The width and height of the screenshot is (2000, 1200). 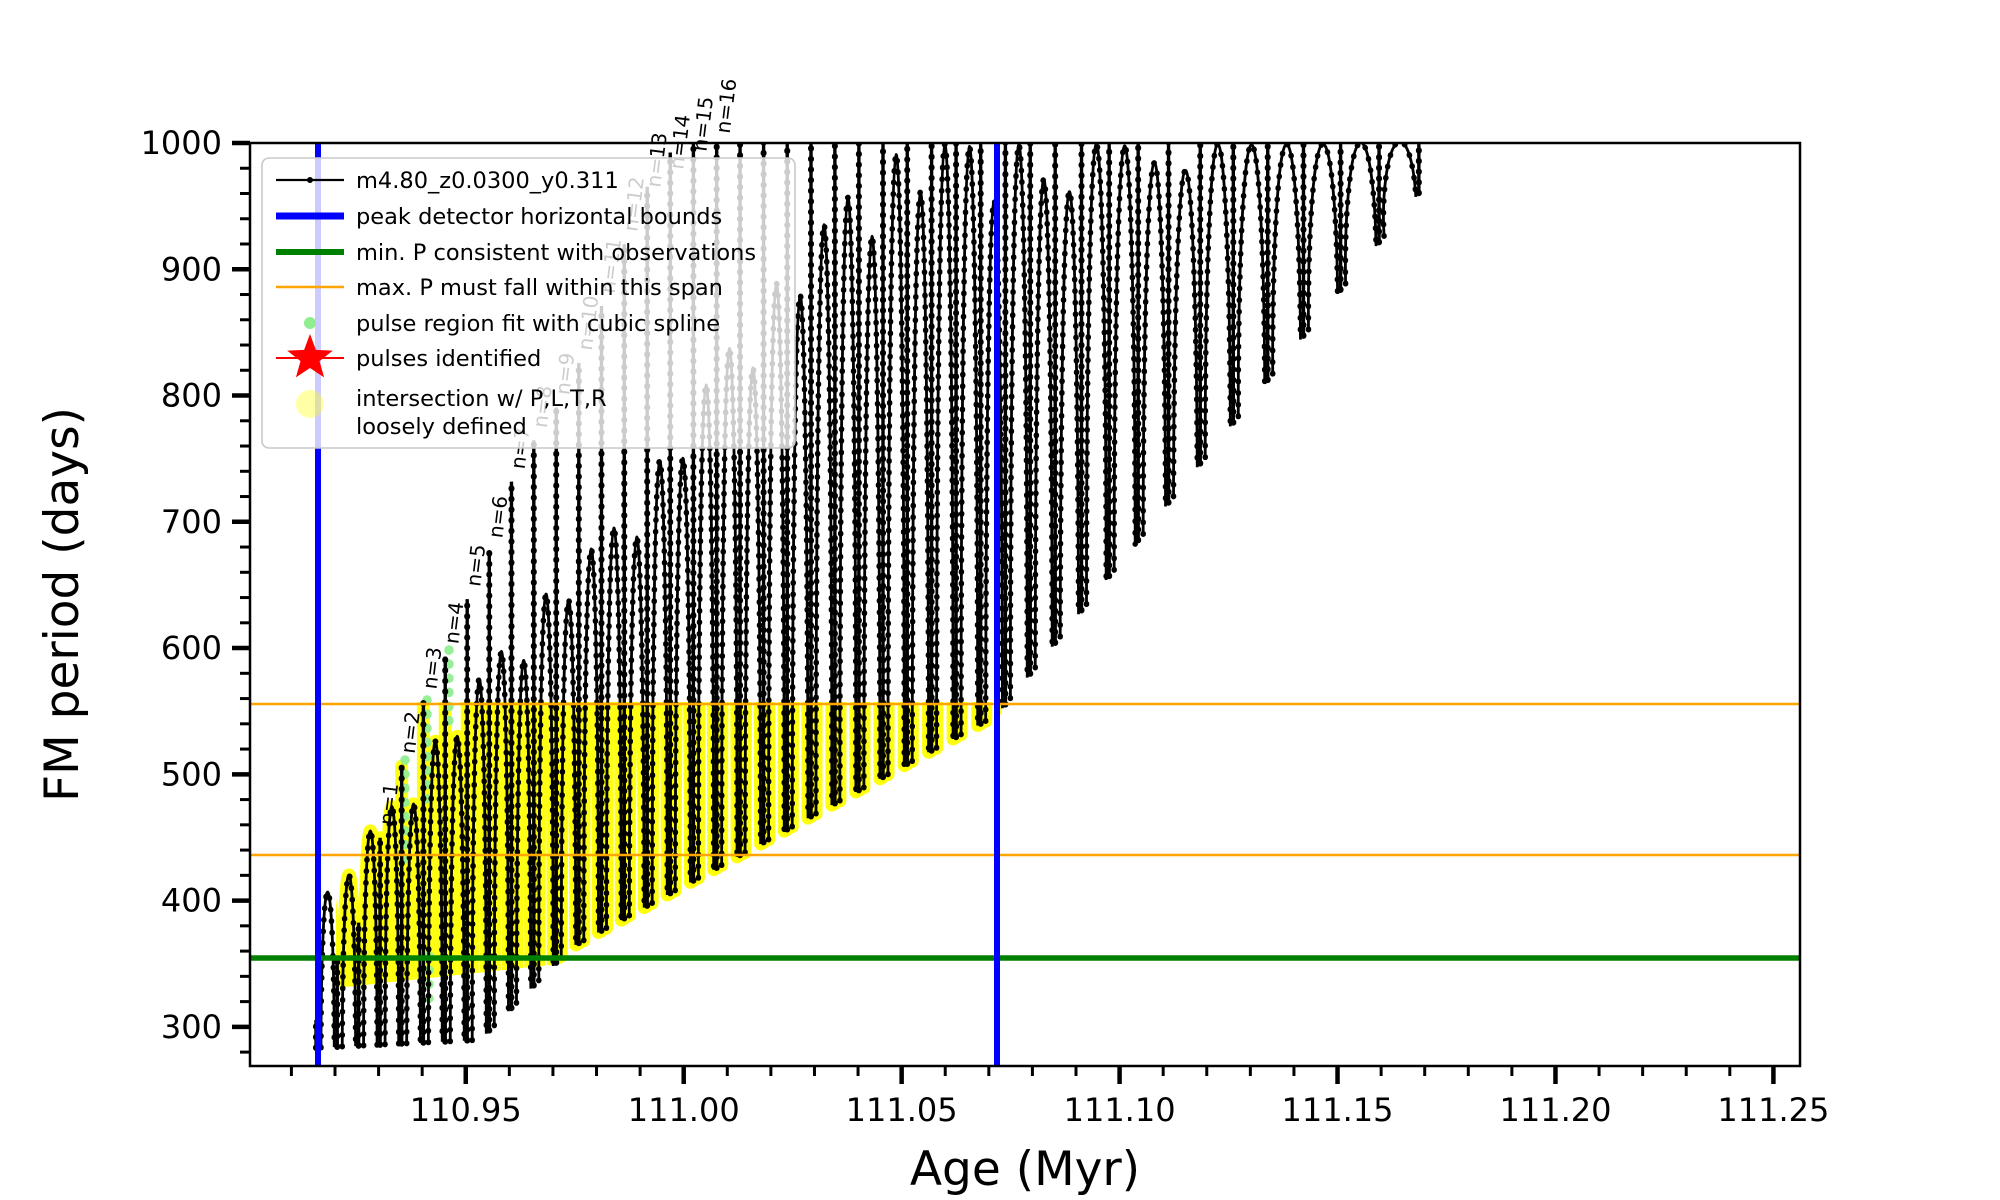 What do you see at coordinates (539, 217) in the screenshot?
I see `legend-label: peak detector horizontal bounds` at bounding box center [539, 217].